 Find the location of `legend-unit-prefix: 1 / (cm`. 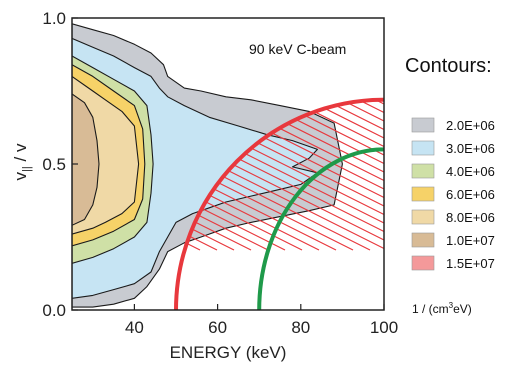

legend-unit-prefix: 1 / (cm is located at coordinates (430, 309).